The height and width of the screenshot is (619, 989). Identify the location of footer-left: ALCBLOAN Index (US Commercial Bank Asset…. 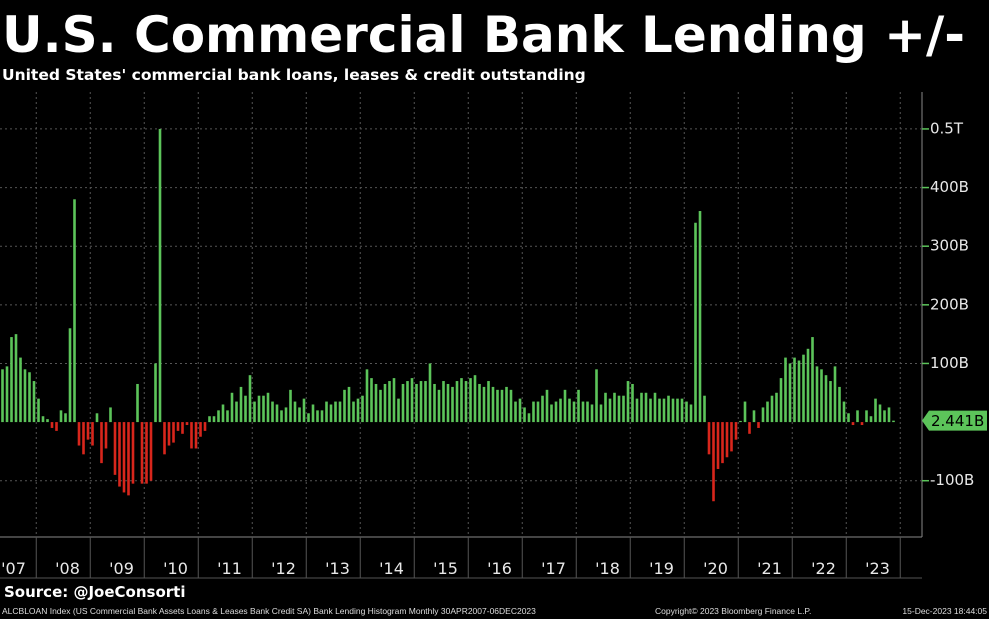
(269, 611).